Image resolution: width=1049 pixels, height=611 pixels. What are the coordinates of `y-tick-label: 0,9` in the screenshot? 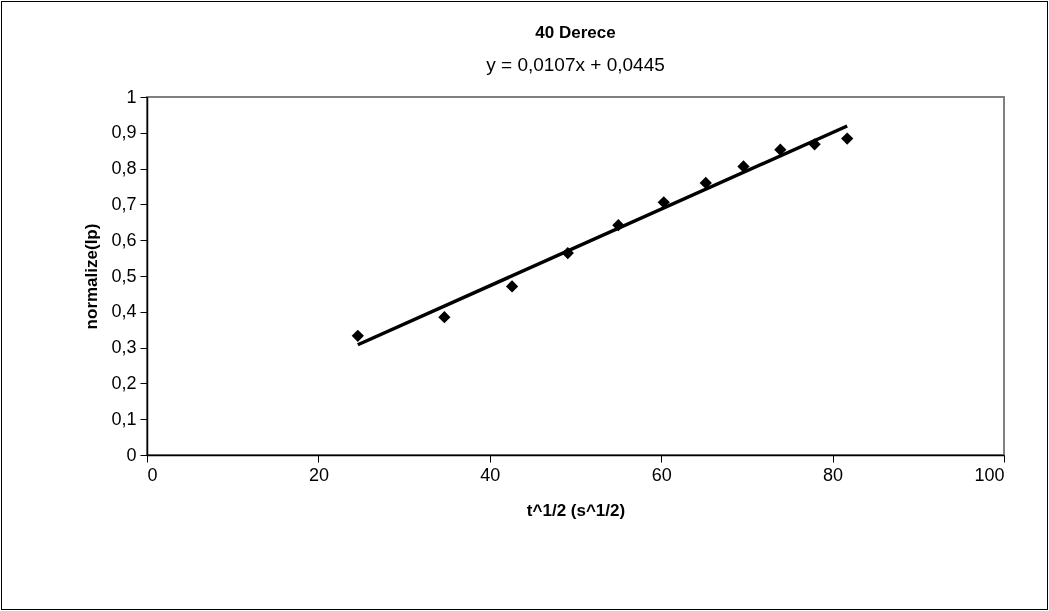 It's located at (124, 132).